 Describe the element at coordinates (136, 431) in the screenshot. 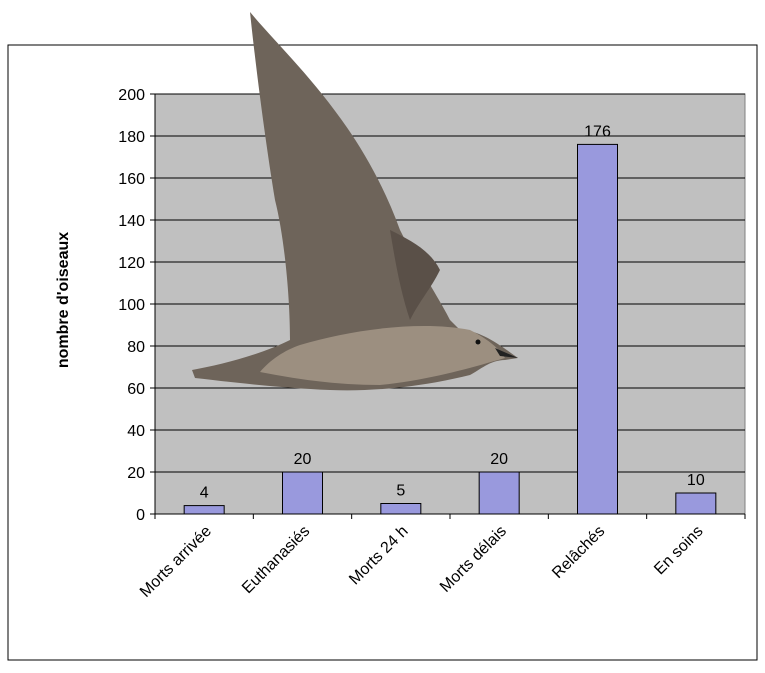

I see `y-tick-label: 40` at that location.